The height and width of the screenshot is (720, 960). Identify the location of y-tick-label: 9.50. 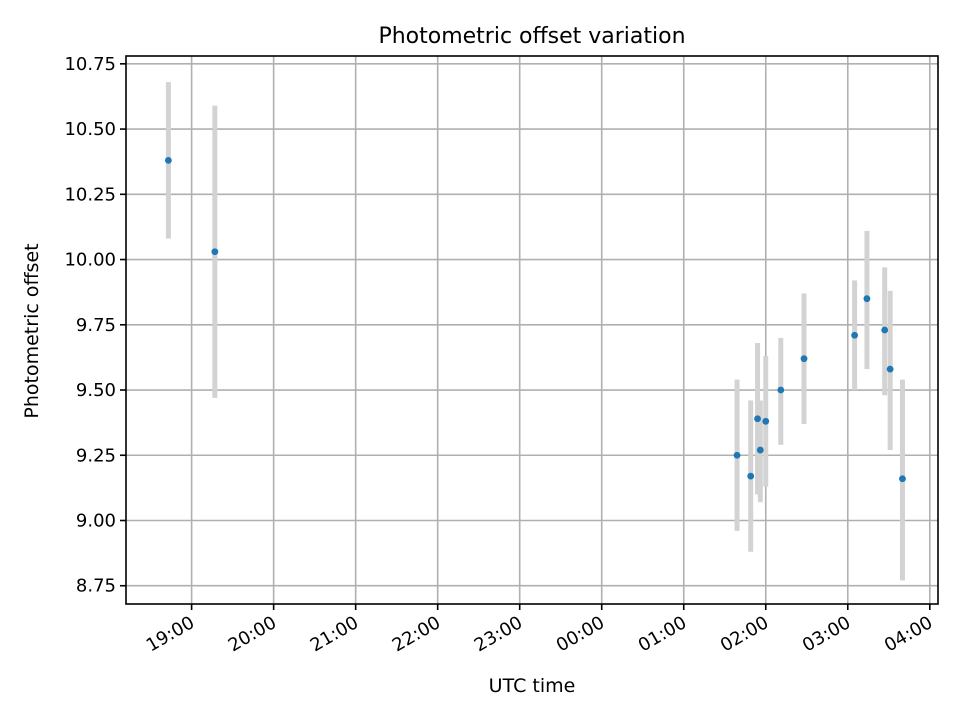
(96, 390).